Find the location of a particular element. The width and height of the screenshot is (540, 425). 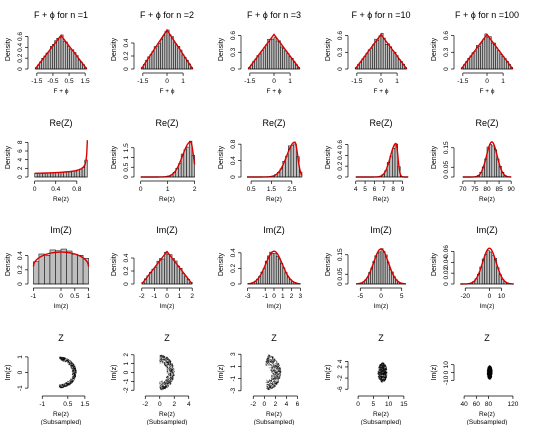

y-tick-label: -3 is located at coordinates (233, 391).